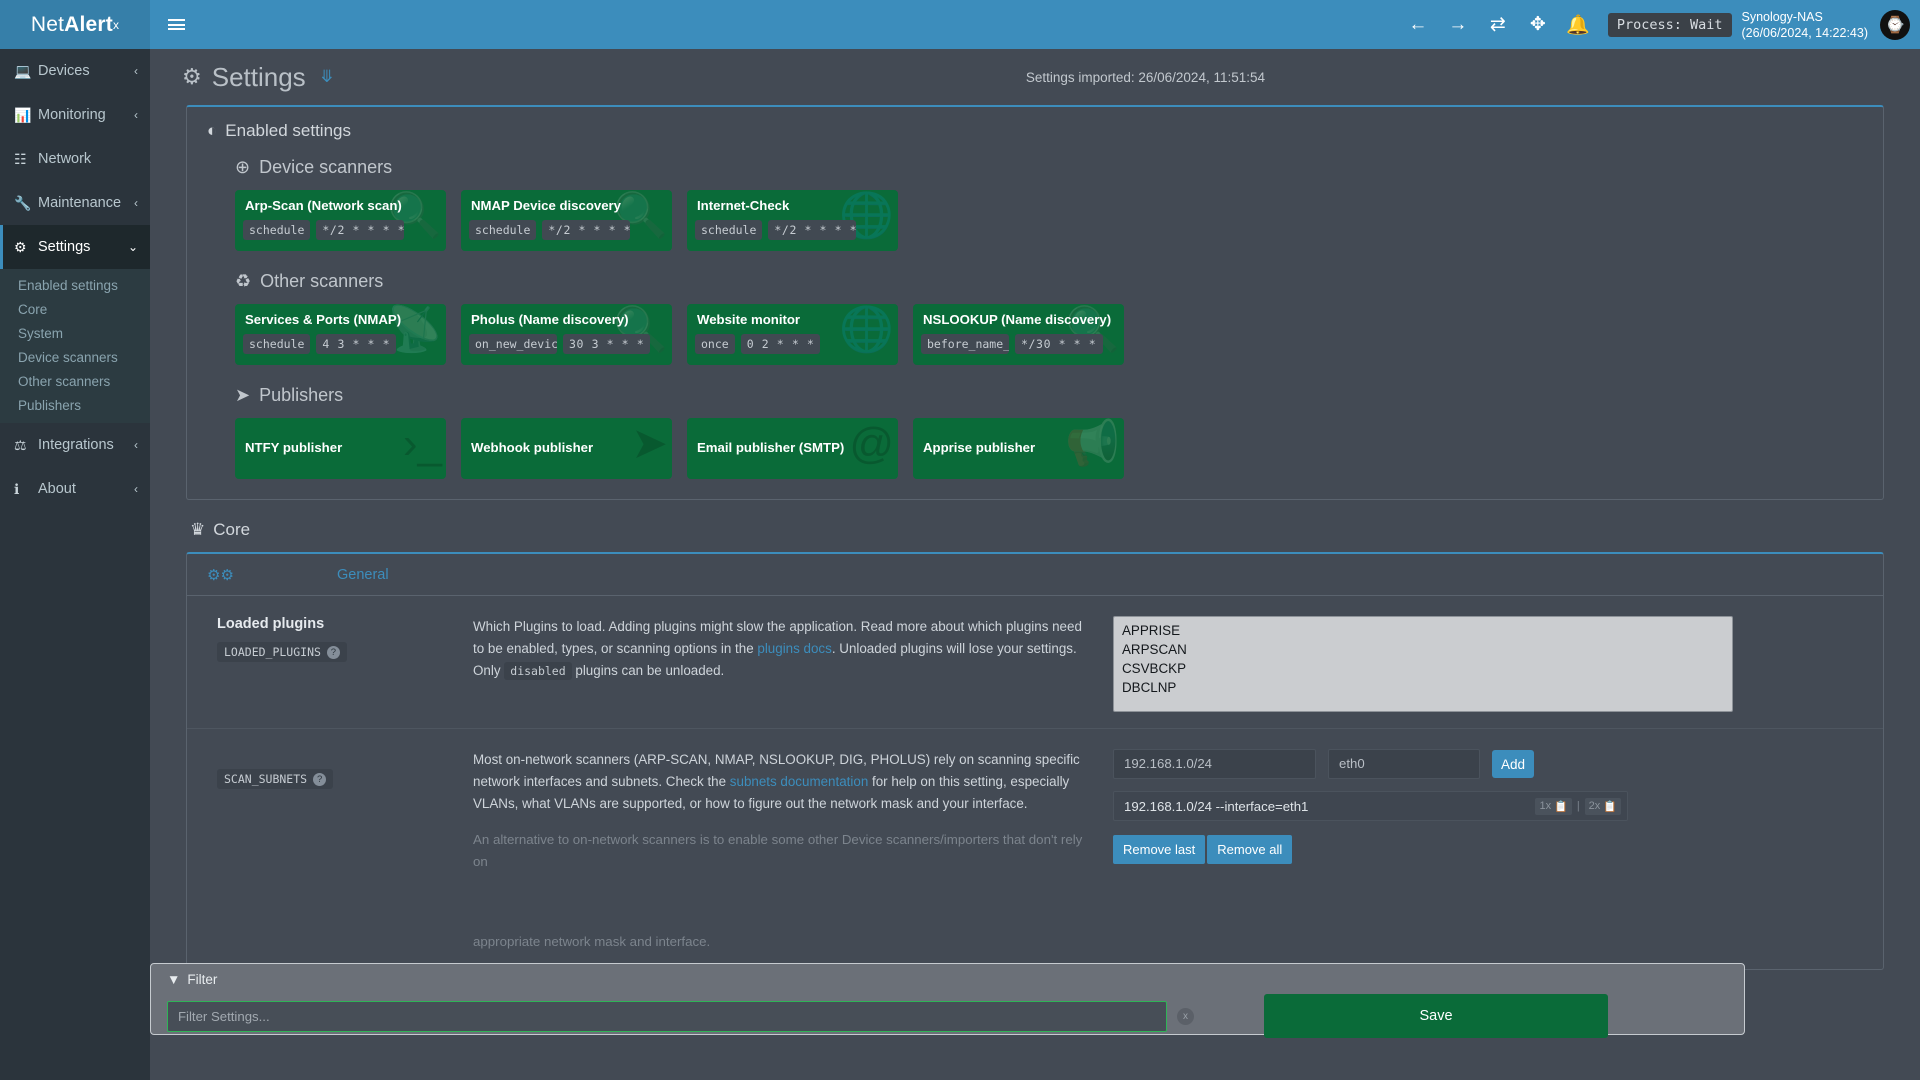 Image resolution: width=1920 pixels, height=1080 pixels. Describe the element at coordinates (550, 319) in the screenshot. I see `card-title: Pholus (Name discovery)` at that location.